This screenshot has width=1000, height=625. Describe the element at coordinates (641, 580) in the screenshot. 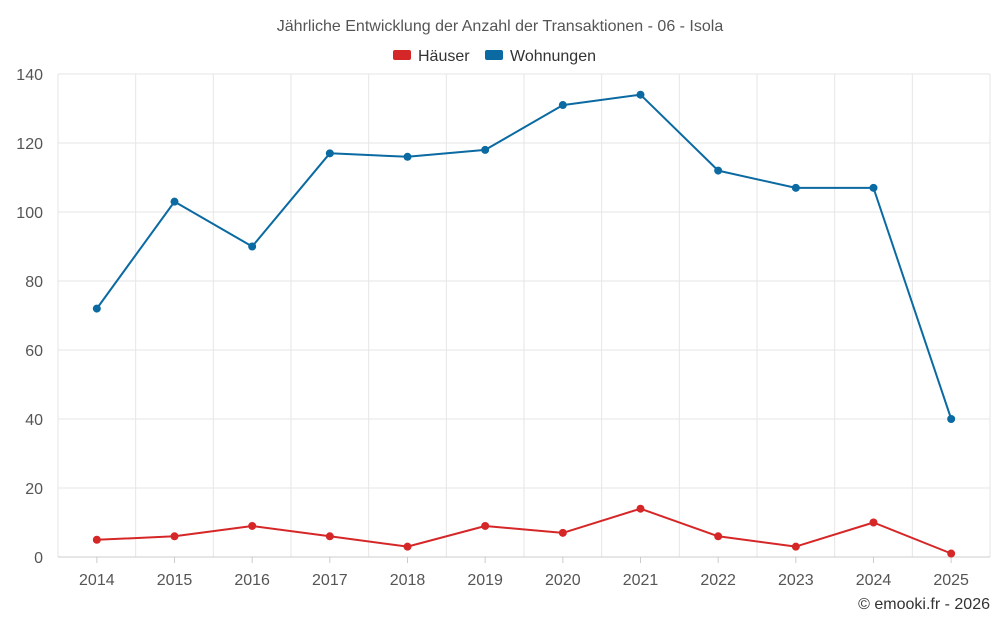

I see `x-tick-label: 2021` at that location.